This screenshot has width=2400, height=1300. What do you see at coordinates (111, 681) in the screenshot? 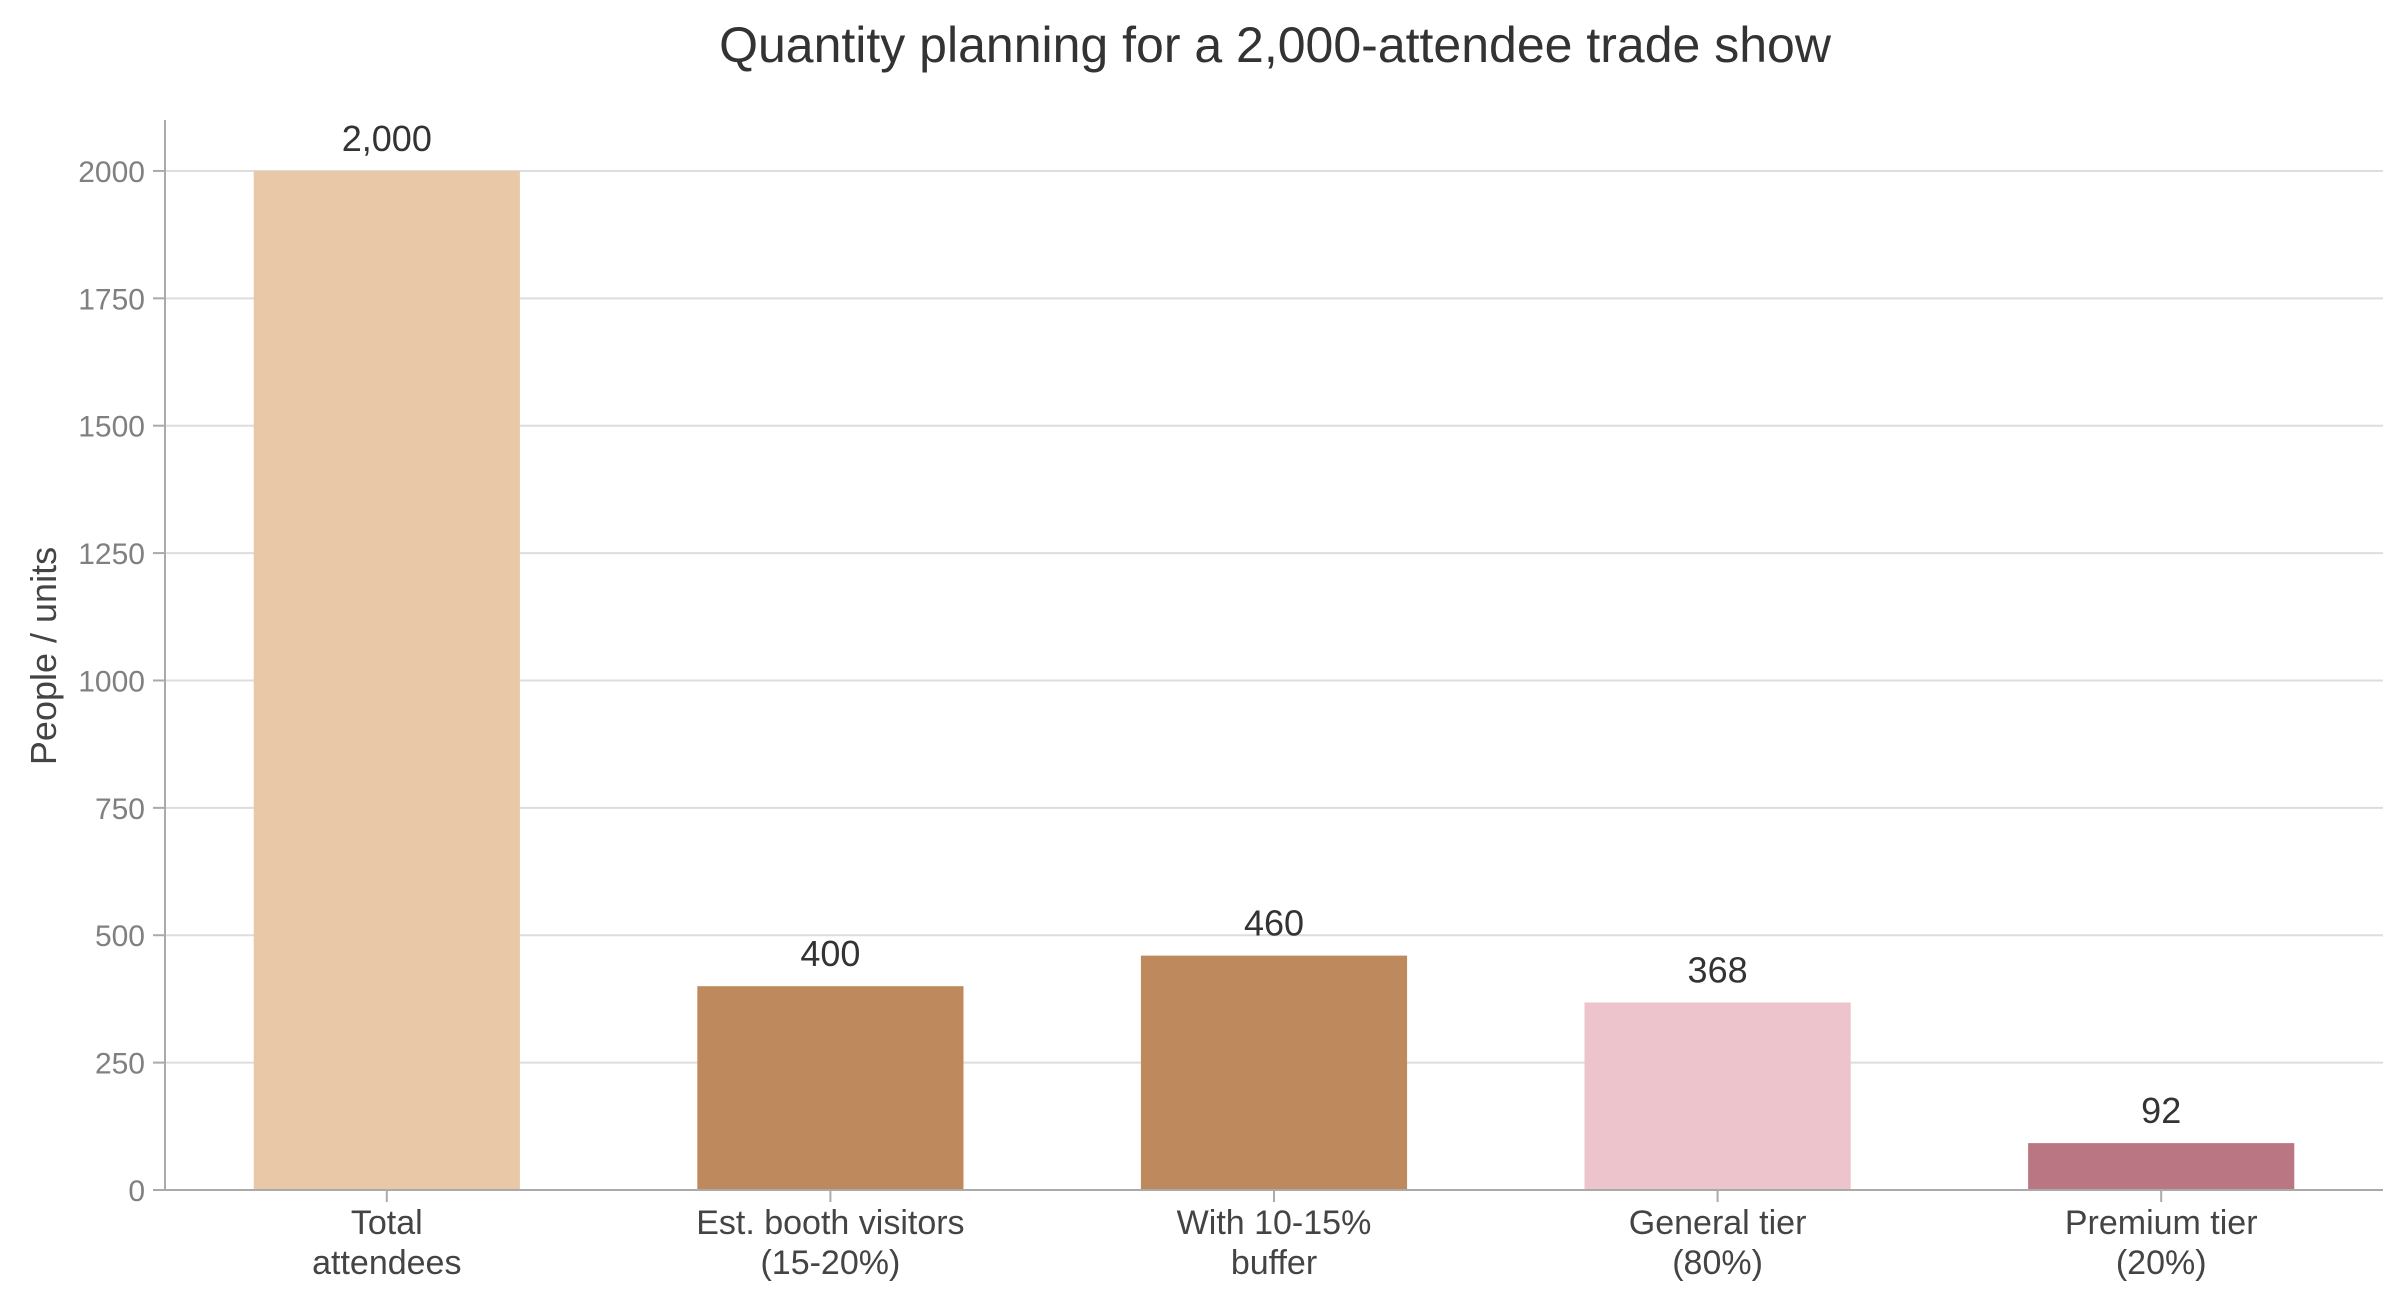
I see `y-tick-label: 1000` at bounding box center [111, 681].